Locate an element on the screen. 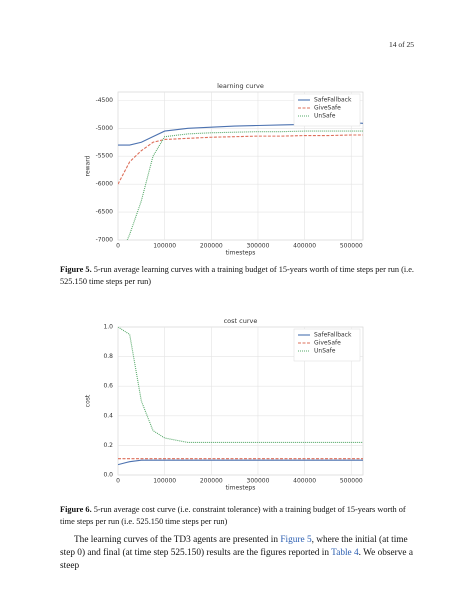 The image size is (474, 613). caption-label: Figure 6. is located at coordinates (76, 509).